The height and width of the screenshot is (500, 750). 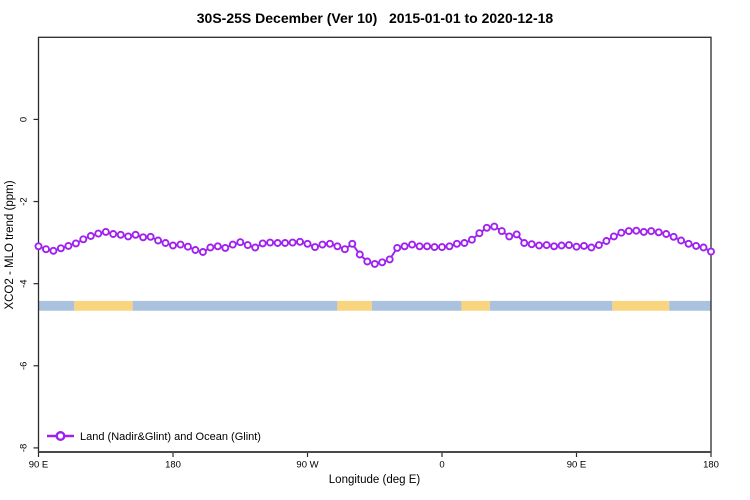 What do you see at coordinates (375, 480) in the screenshot?
I see `x-axis-label: Longitude (deg E)` at bounding box center [375, 480].